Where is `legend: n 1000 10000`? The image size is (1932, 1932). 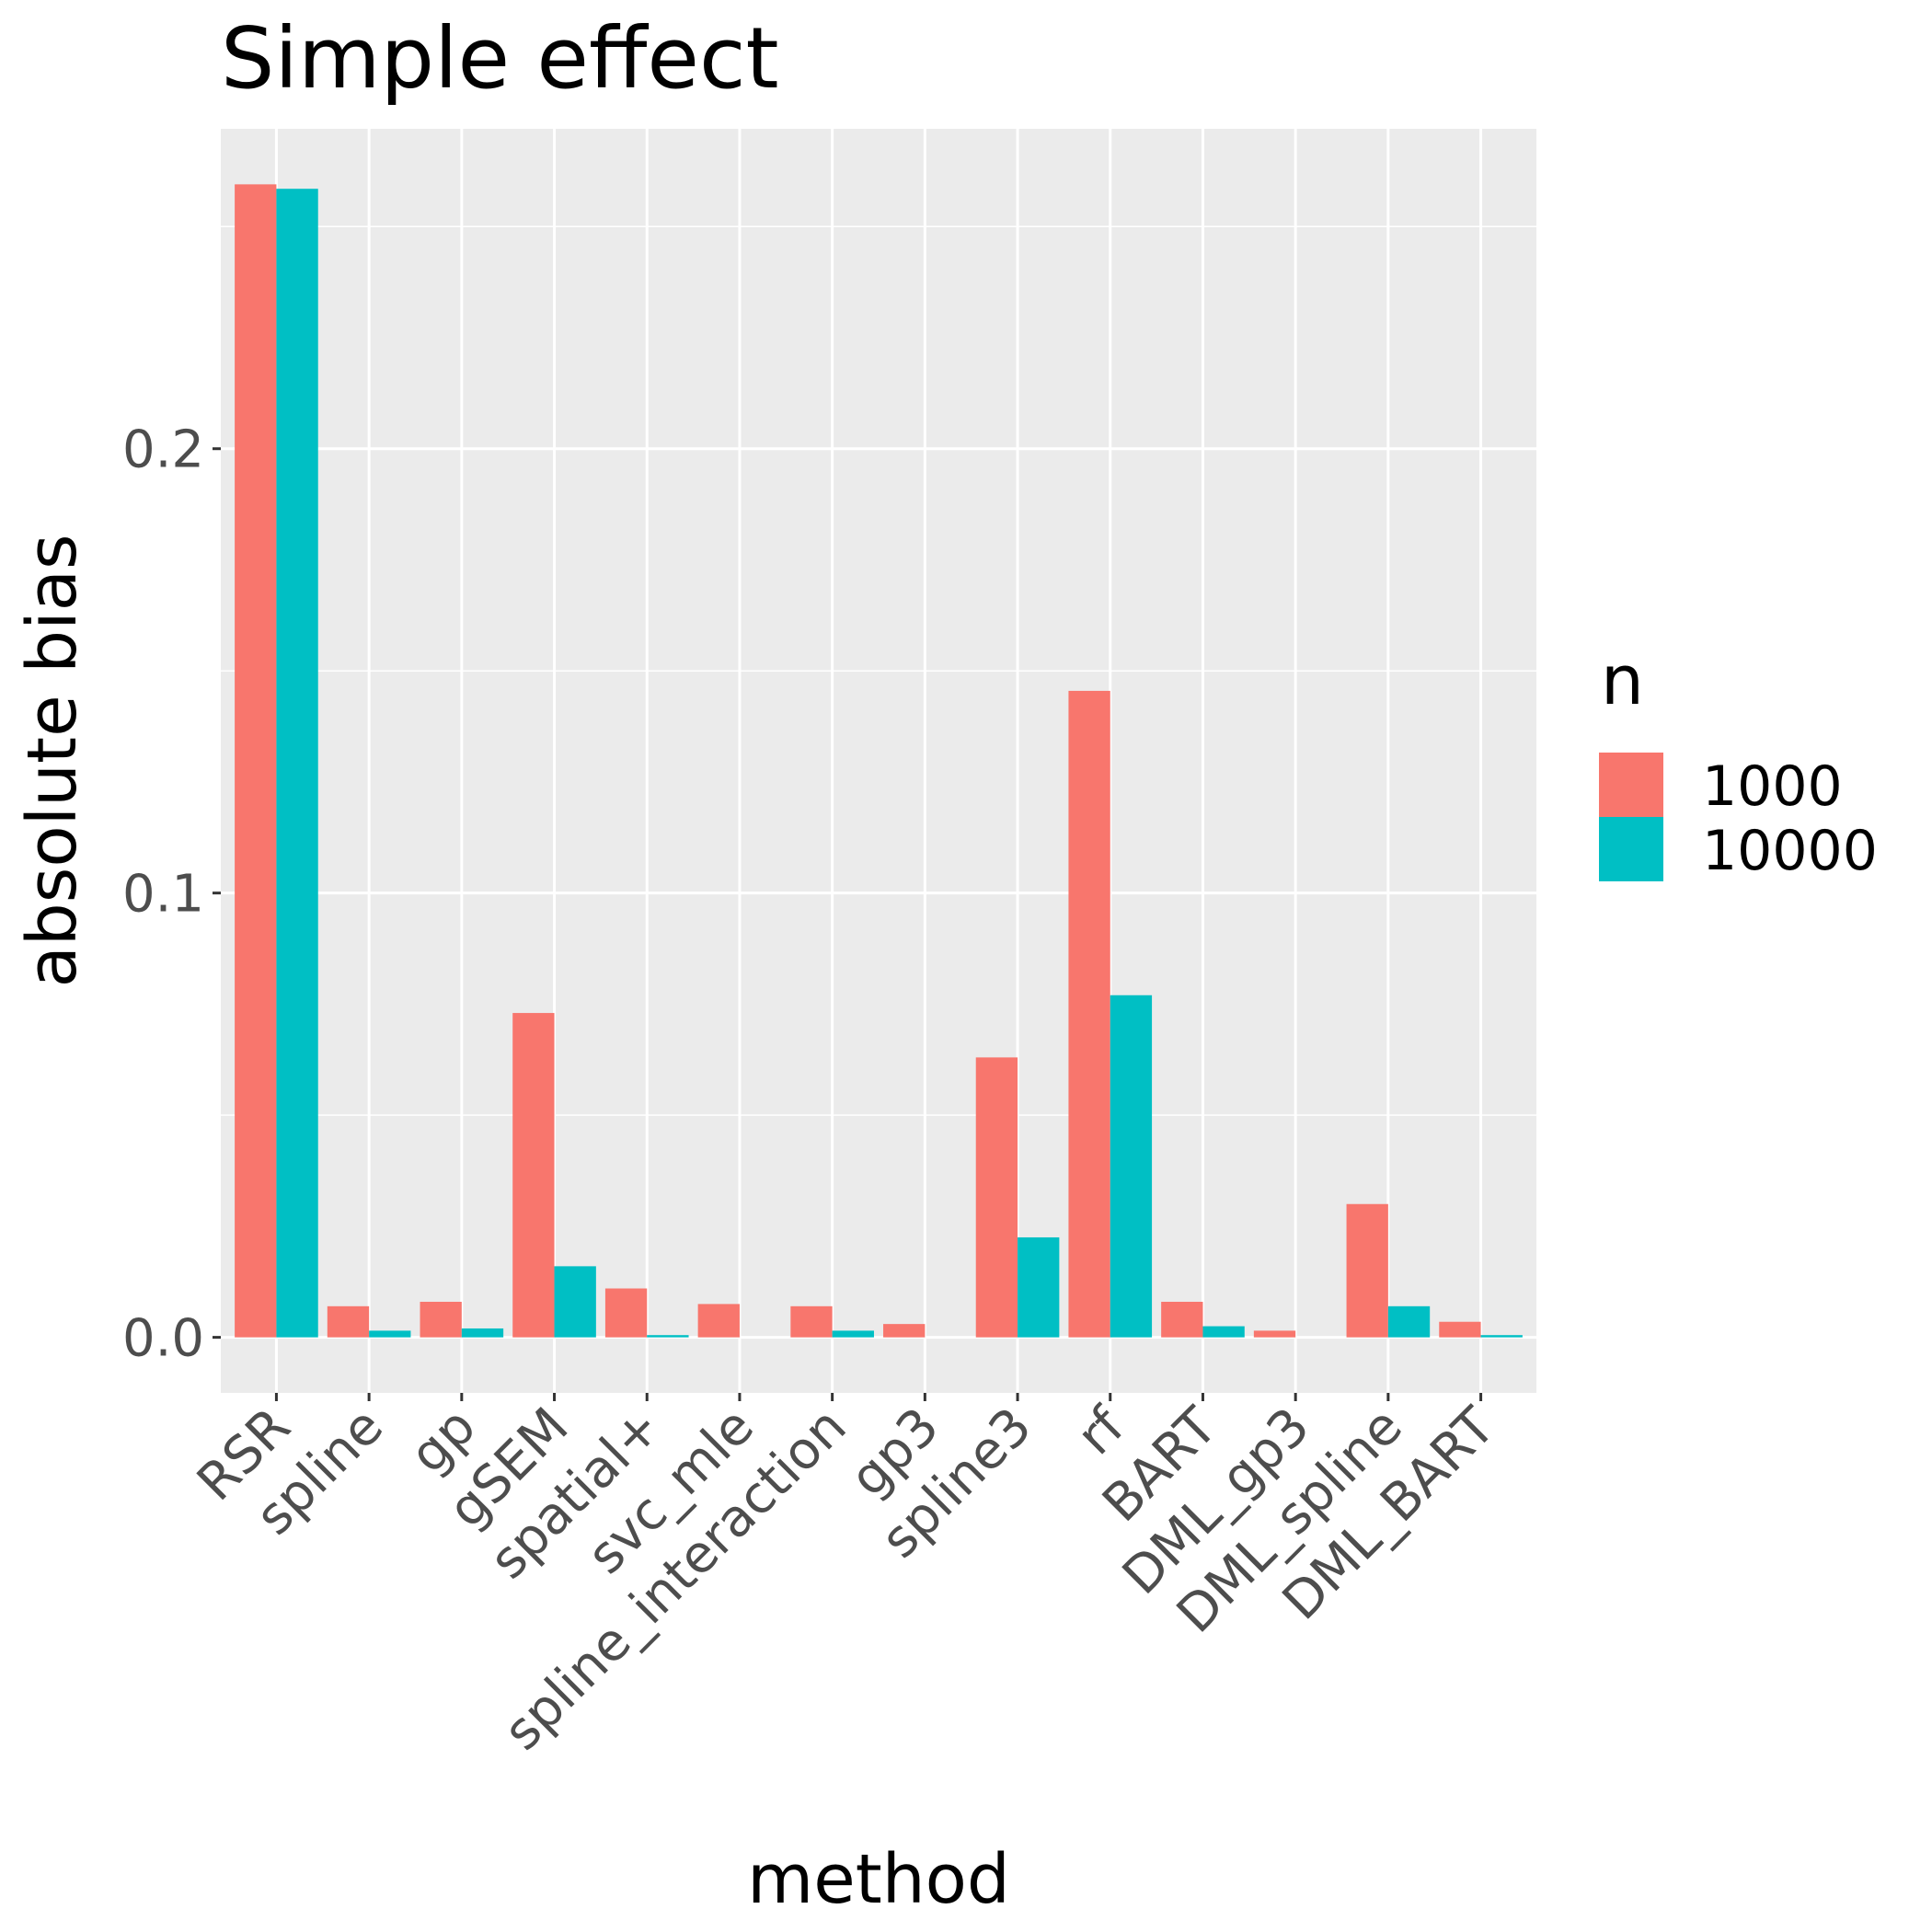
legend: n 1000 10000 is located at coordinates (1738, 762).